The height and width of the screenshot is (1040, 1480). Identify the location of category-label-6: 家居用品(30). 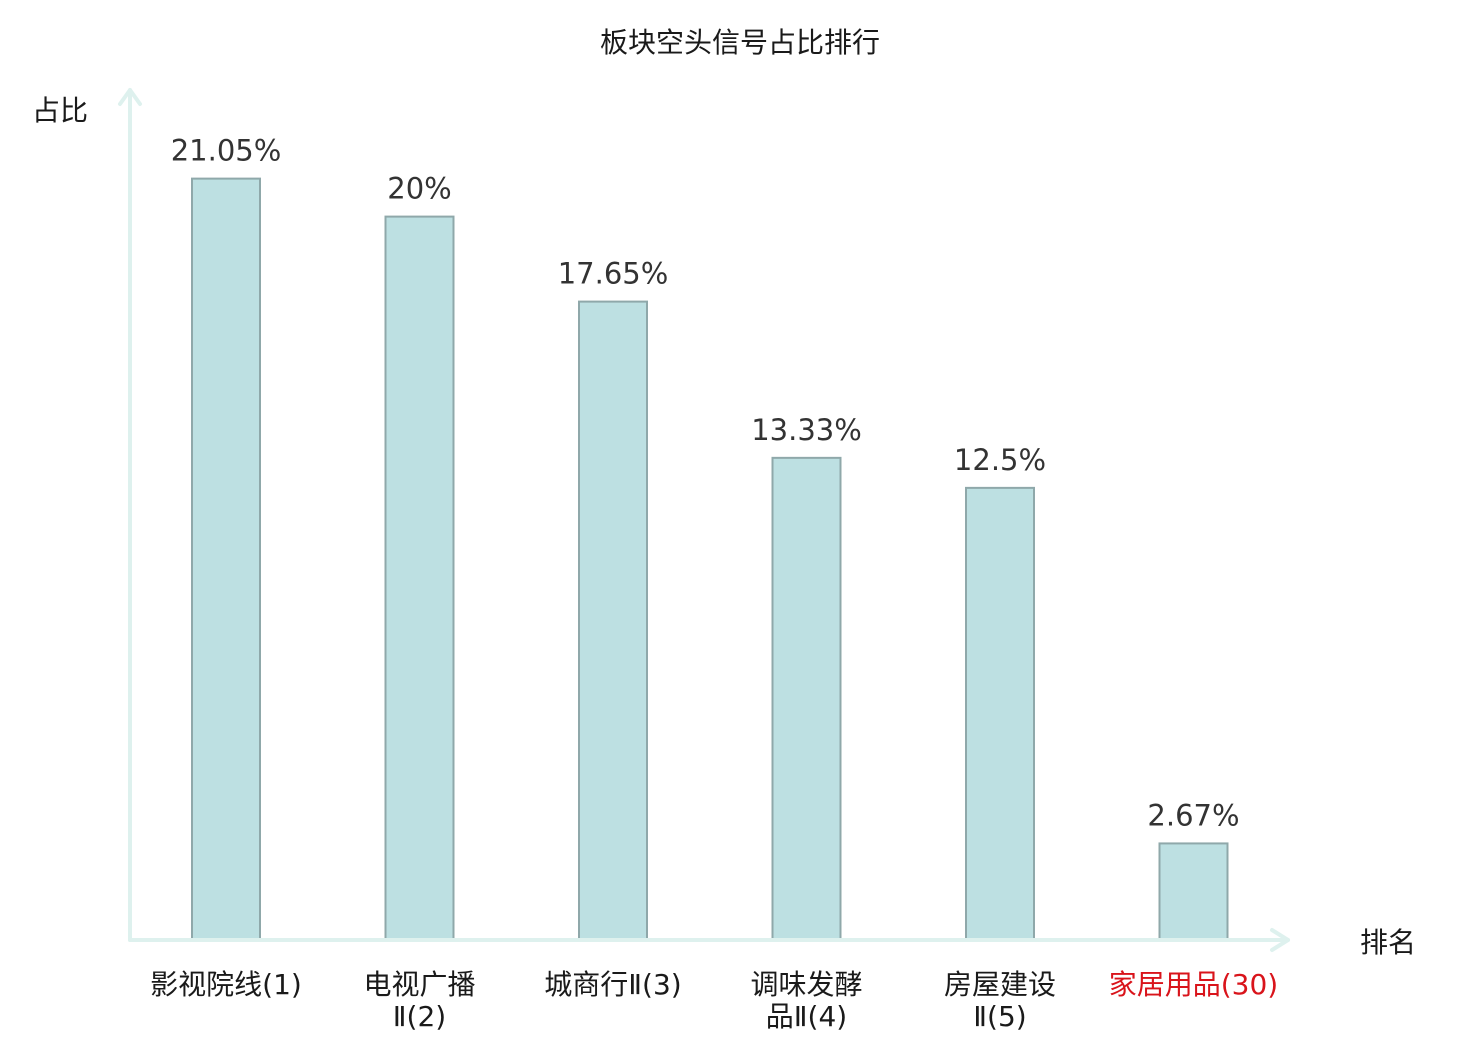
(1193, 984).